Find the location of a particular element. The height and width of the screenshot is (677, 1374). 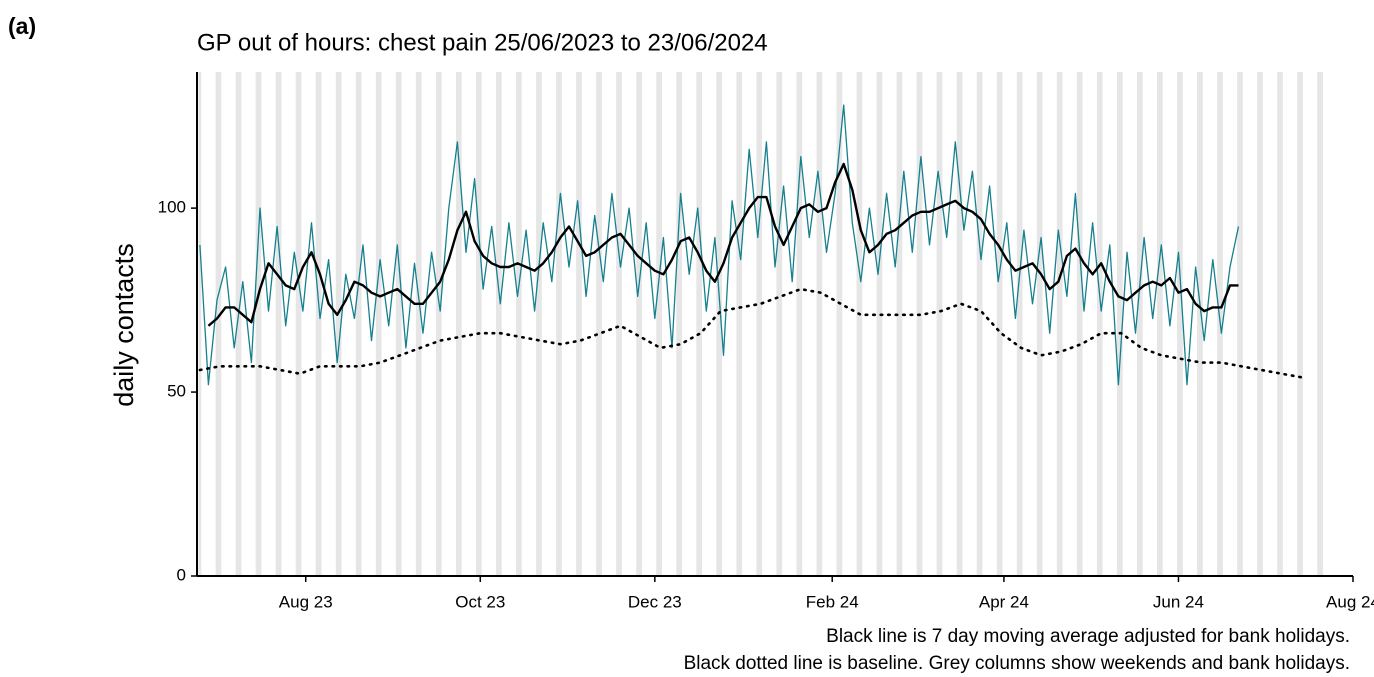

x-tick-label: Aug 23 is located at coordinates (306, 601).